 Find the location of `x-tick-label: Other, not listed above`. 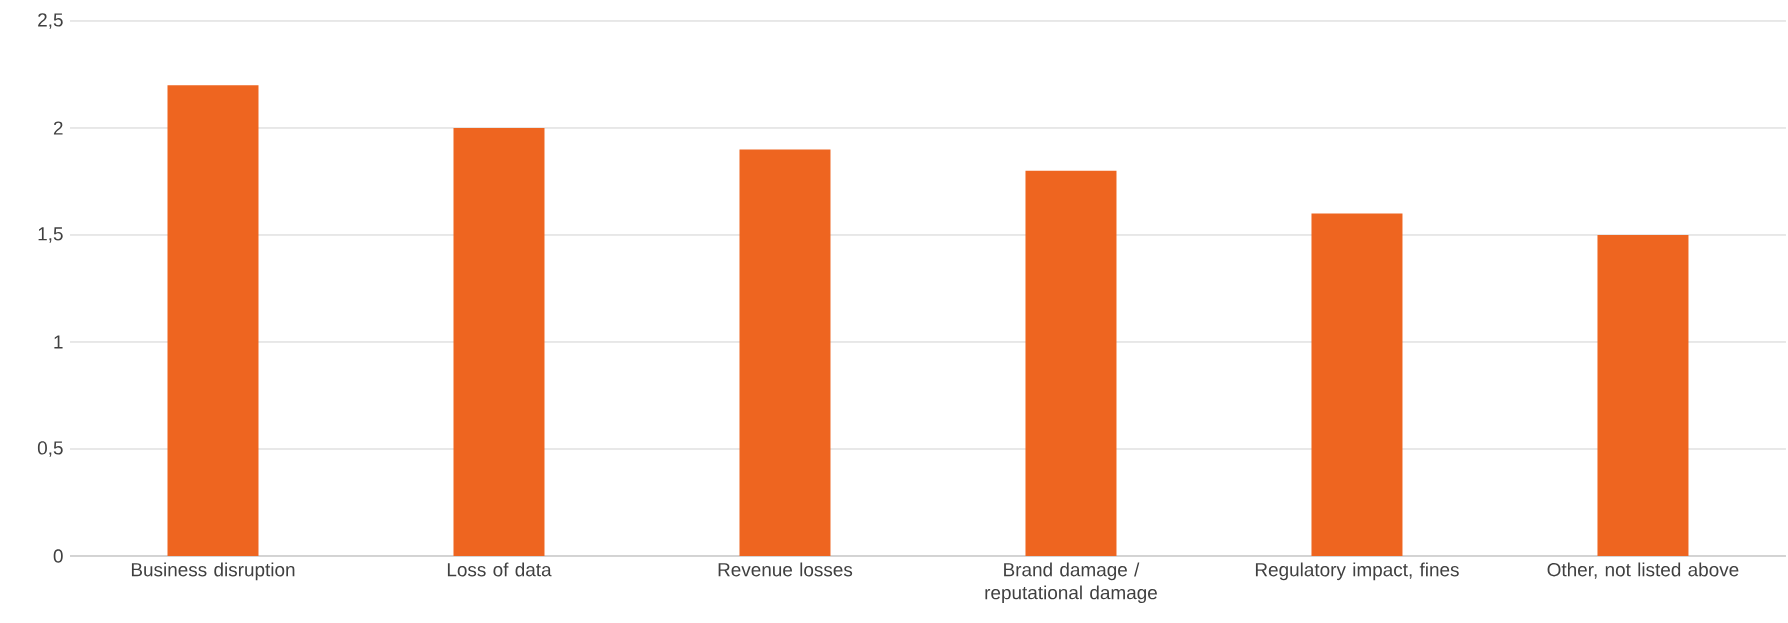

x-tick-label: Other, not listed above is located at coordinates (1643, 570).